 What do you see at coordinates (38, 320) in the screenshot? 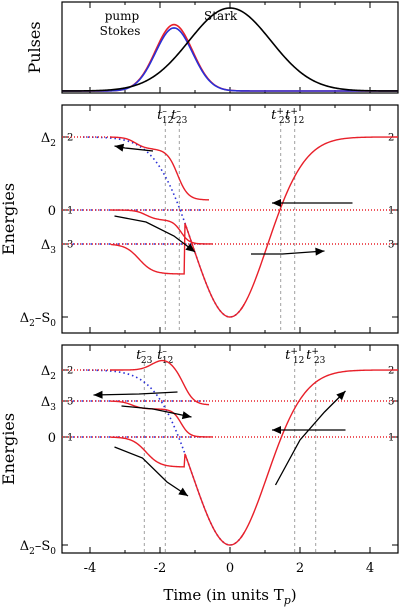
I see `energies-1-ytick-label: Δ2–S0` at bounding box center [38, 320].